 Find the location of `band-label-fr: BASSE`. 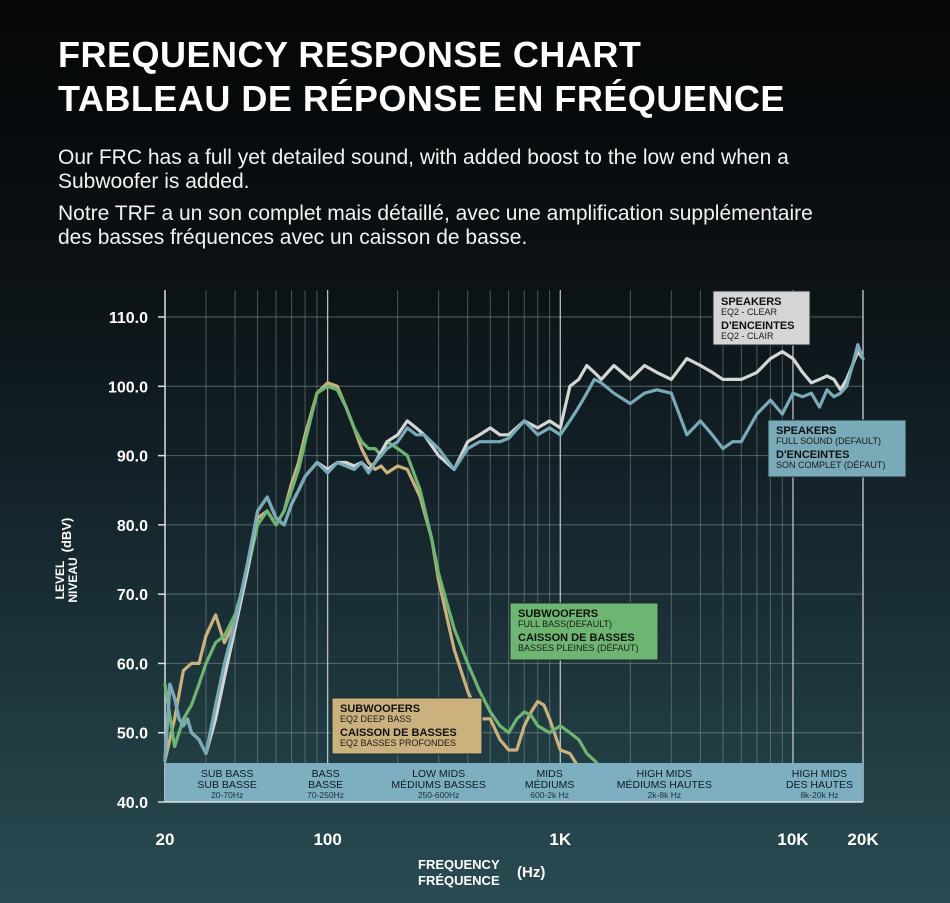

band-label-fr: BASSE is located at coordinates (325, 785).